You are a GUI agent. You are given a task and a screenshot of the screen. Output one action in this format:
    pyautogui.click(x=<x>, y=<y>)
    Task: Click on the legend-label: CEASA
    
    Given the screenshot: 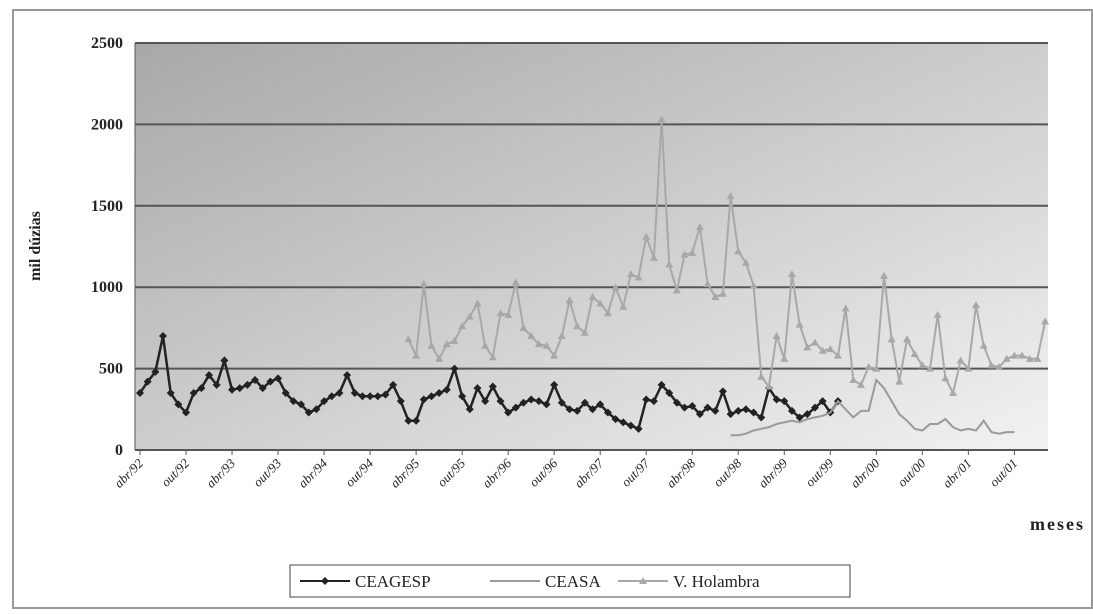 What is the action you would take?
    pyautogui.click(x=573, y=581)
    